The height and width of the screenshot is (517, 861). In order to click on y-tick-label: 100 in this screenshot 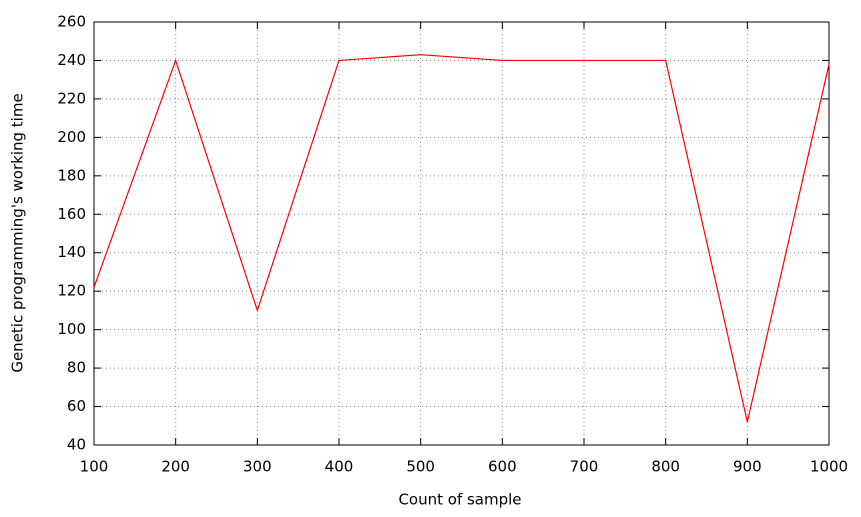, I will do `click(71, 329)`.